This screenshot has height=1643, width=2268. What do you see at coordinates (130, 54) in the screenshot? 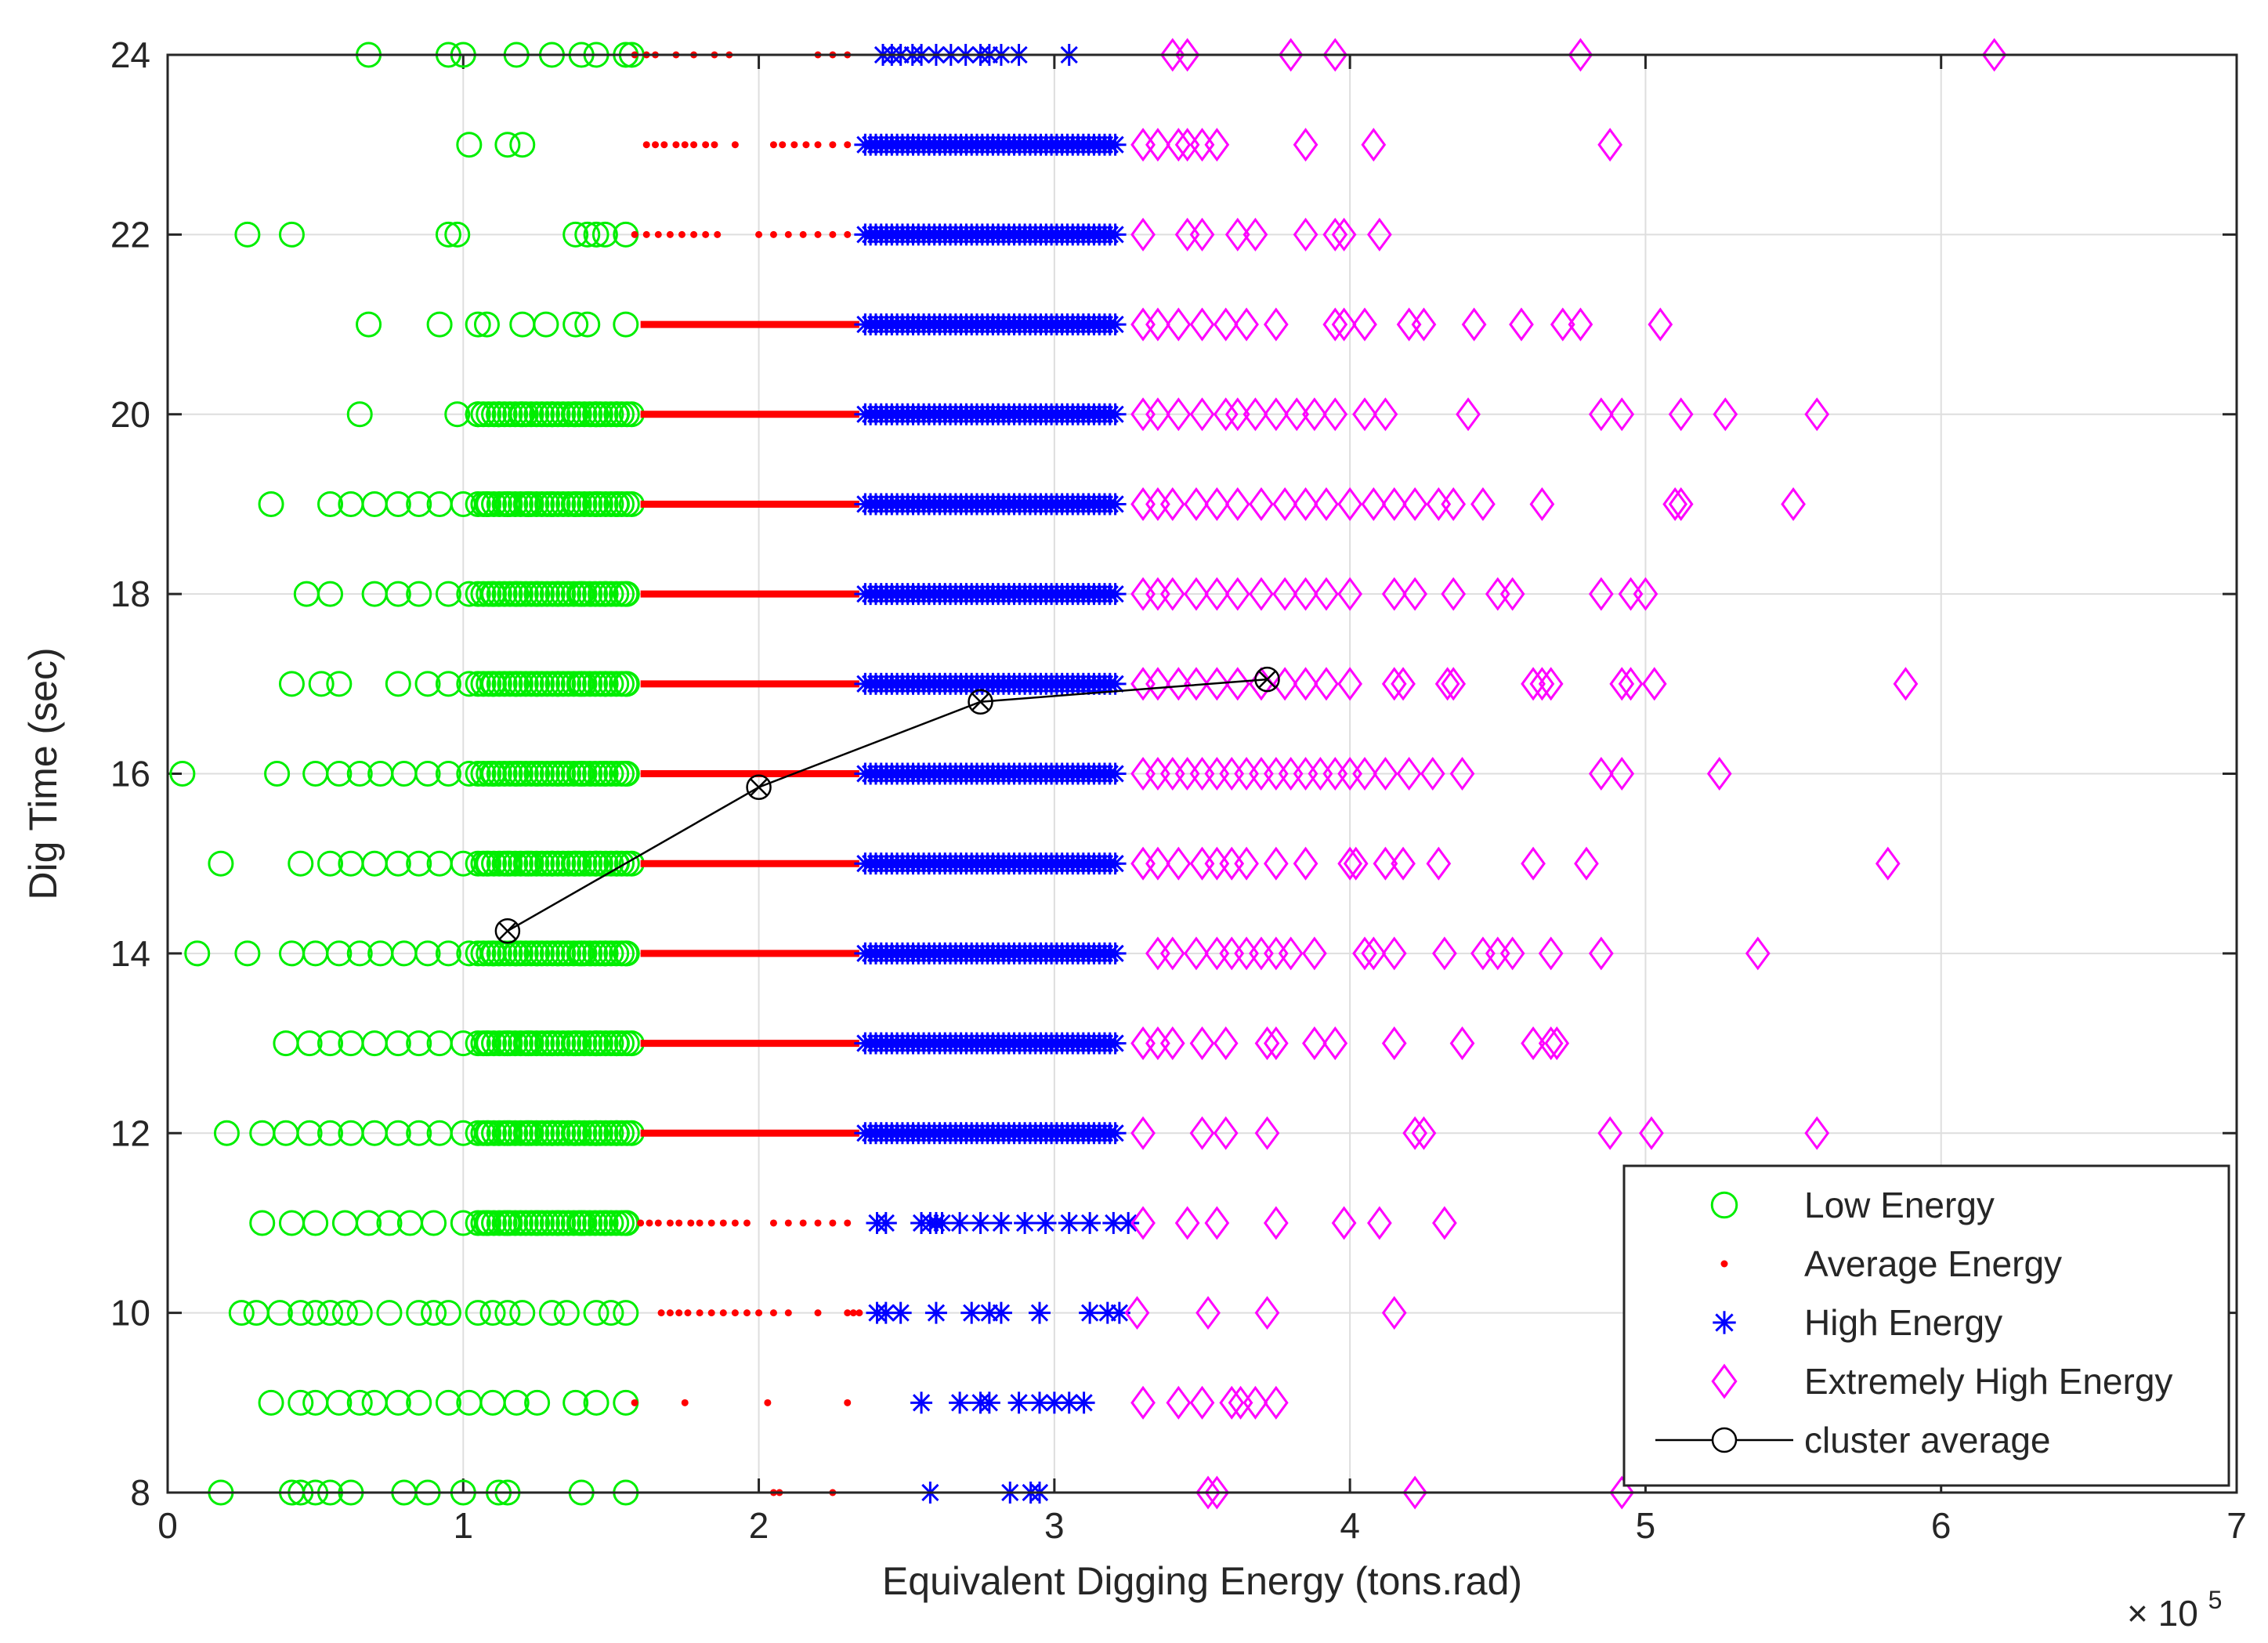
I see `y-tick-label: 24` at bounding box center [130, 54].